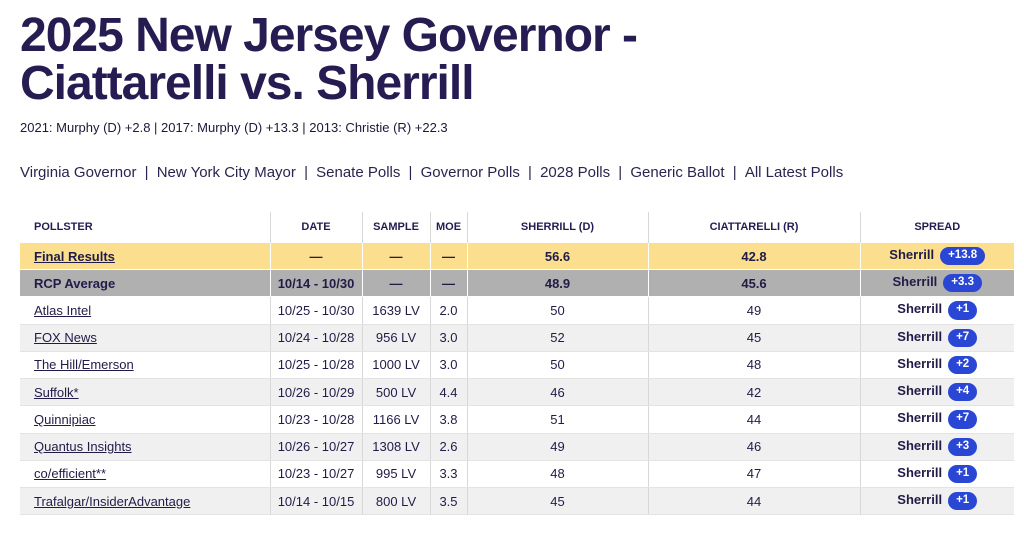  What do you see at coordinates (145, 283) in the screenshot?
I see `cell-pollster: RCP Average` at bounding box center [145, 283].